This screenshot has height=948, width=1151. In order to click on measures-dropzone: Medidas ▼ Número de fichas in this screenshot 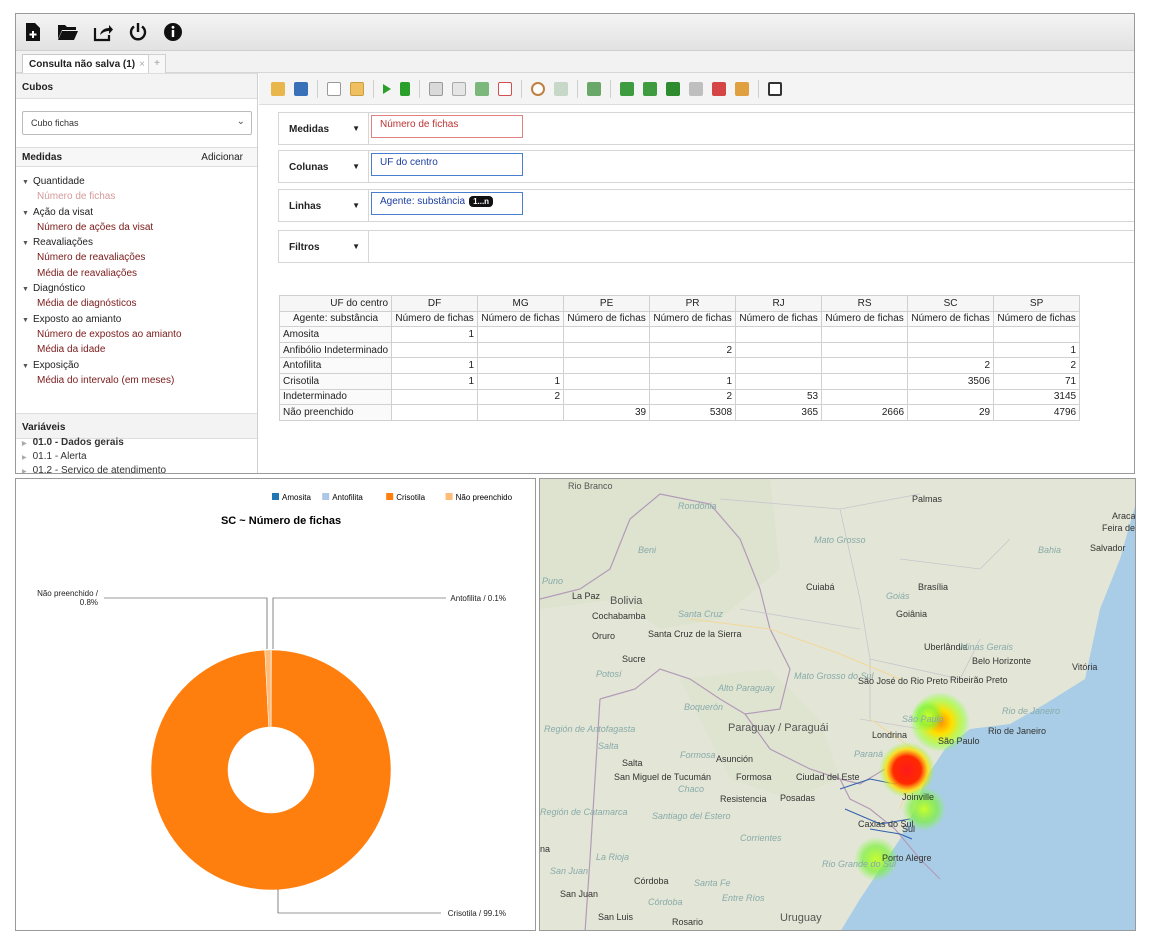, I will do `click(706, 128)`.